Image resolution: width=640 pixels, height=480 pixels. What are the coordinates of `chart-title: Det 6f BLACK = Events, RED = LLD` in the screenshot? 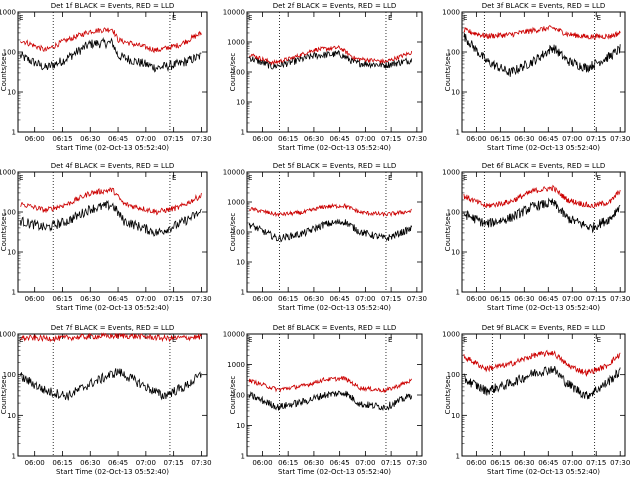 It's located at (543, 166).